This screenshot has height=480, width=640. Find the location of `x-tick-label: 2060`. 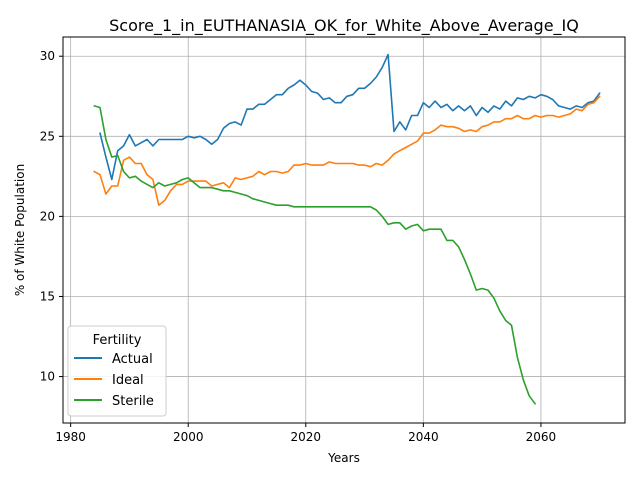

x-tick-label: 2060 is located at coordinates (541, 437).